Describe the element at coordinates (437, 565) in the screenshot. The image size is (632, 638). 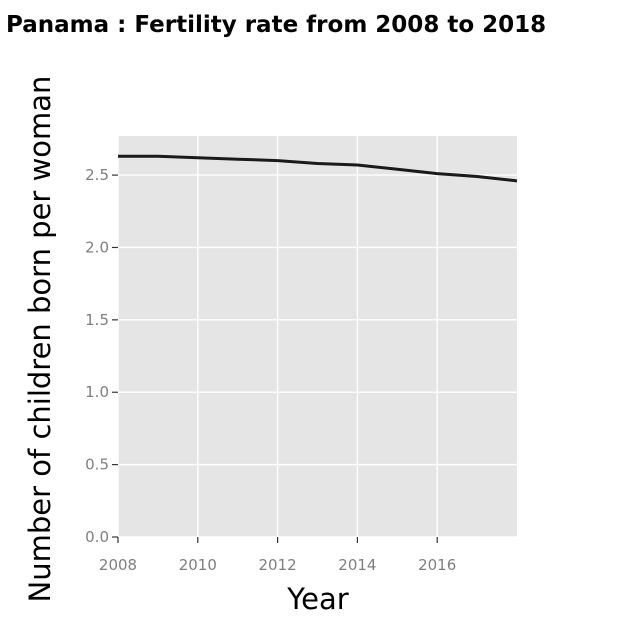
I see `x-tick-label: 2016` at that location.